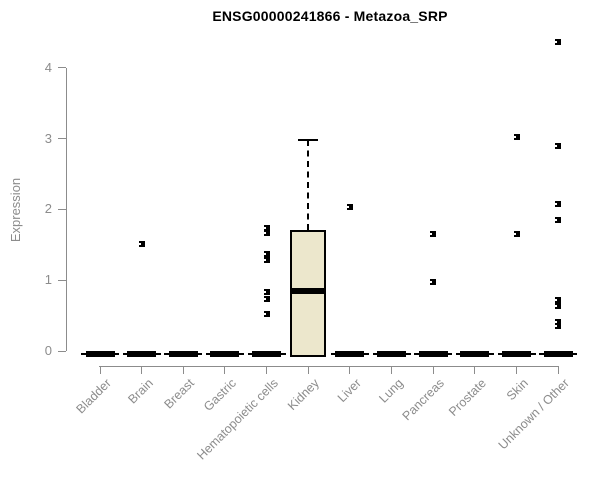 The image size is (600, 500). What do you see at coordinates (48, 138) in the screenshot?
I see `y-tick-label: 3` at bounding box center [48, 138].